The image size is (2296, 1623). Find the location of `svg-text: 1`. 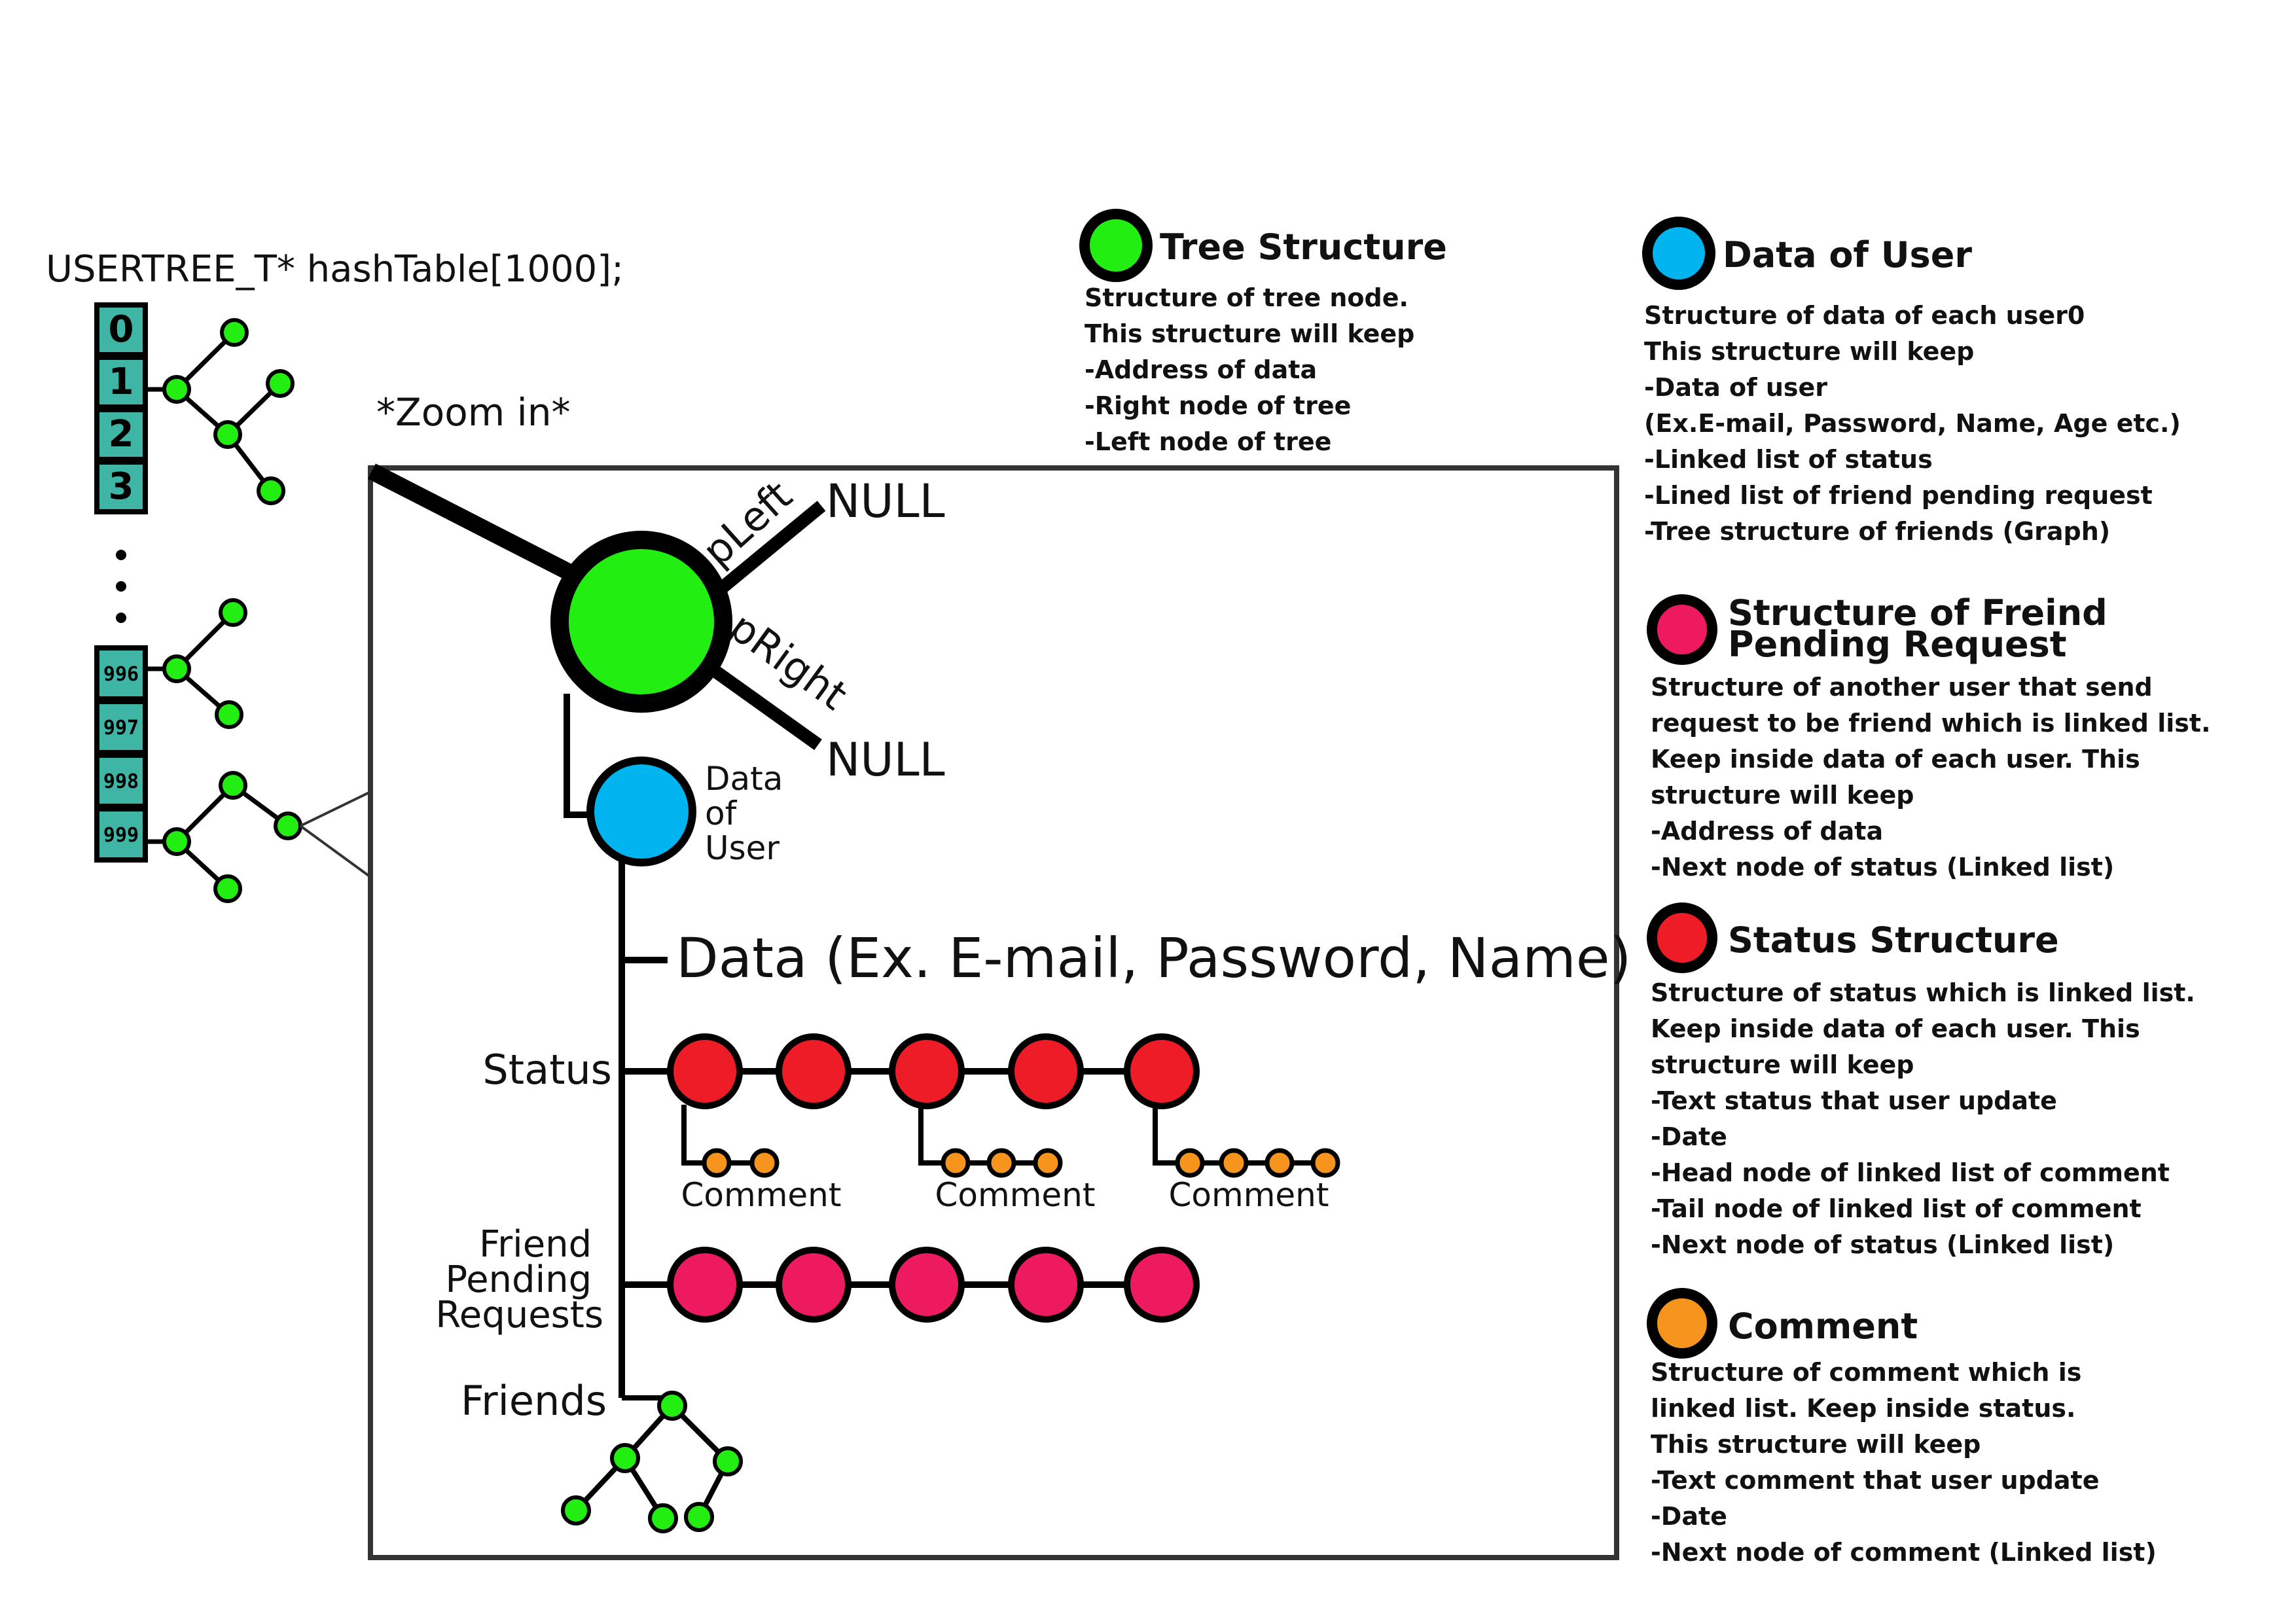

svg-text: 1 is located at coordinates (121, 382).